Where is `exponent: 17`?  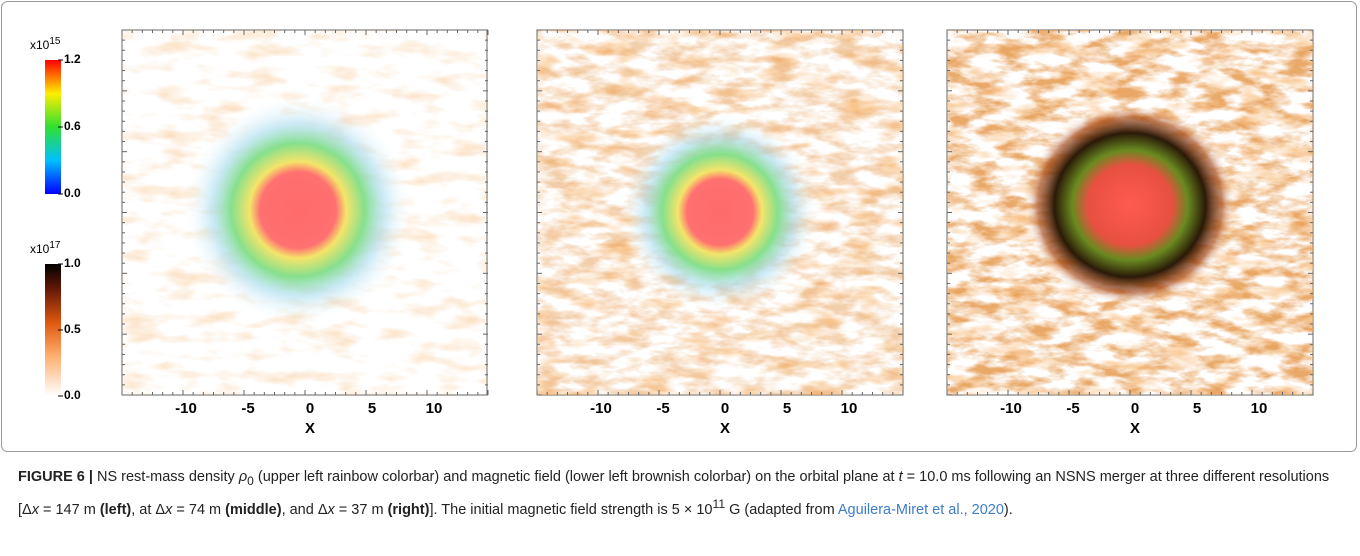 exponent: 17 is located at coordinates (55, 245).